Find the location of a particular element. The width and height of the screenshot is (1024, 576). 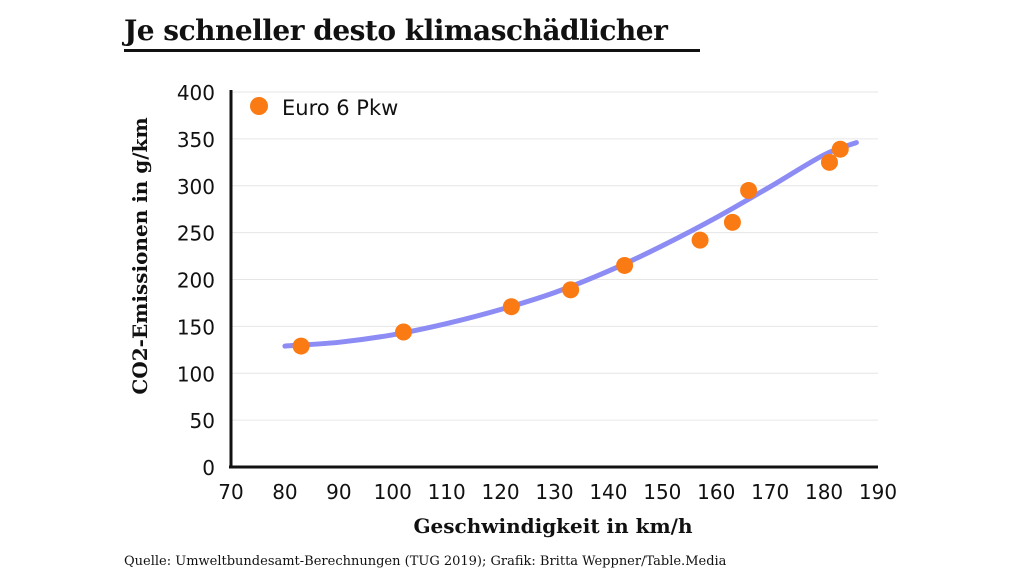

chart-title: Je schneller desto klimaschädlicher is located at coordinates (396, 30).